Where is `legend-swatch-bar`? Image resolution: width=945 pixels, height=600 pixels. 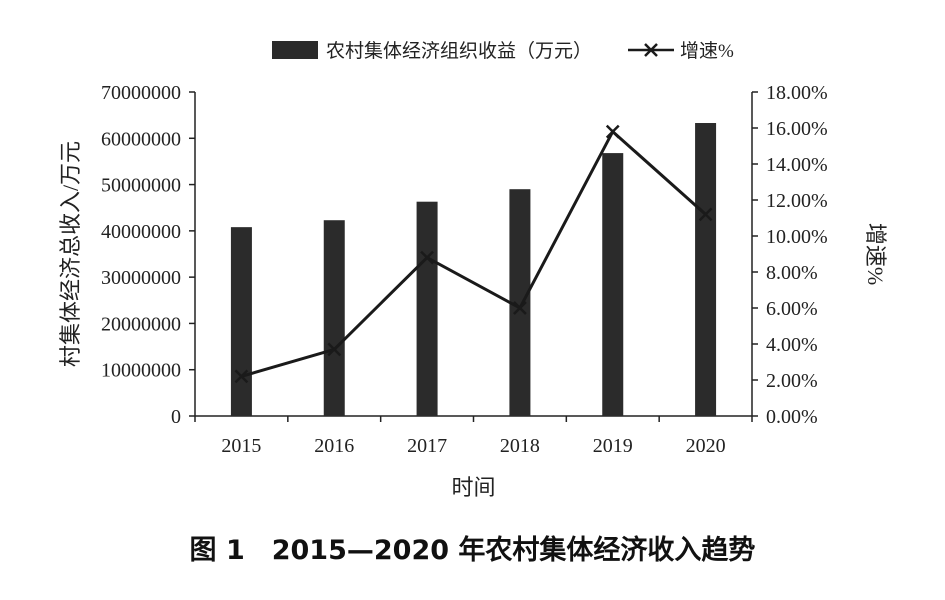
legend-swatch-bar is located at coordinates (295, 50).